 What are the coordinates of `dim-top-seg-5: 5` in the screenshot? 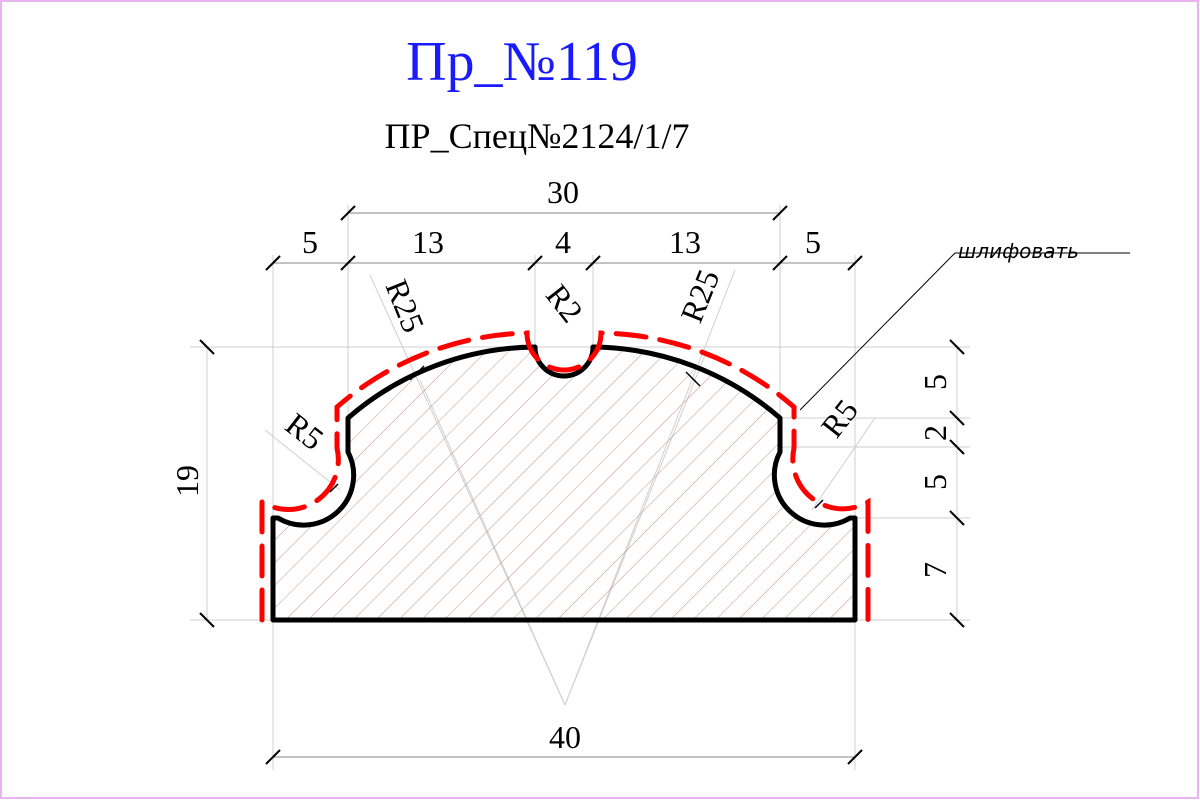 It's located at (813, 242).